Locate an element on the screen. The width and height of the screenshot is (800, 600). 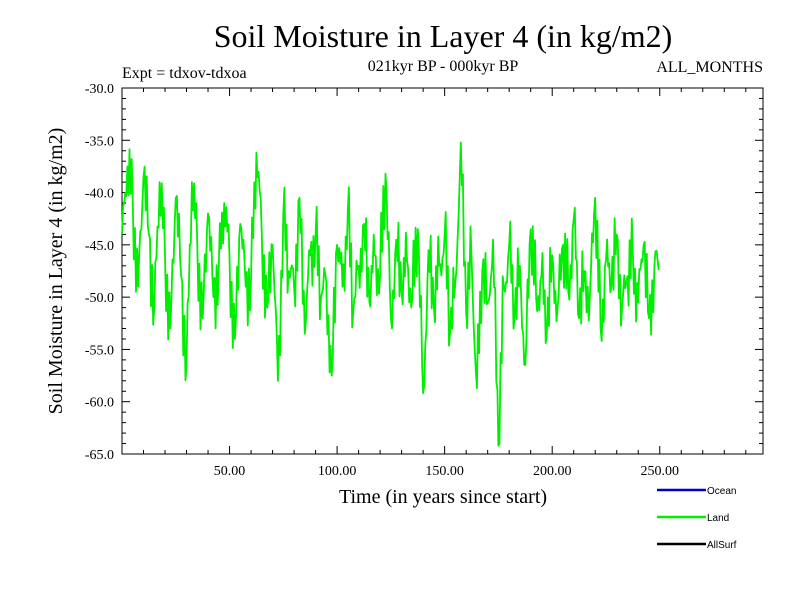
x-axis-label: Time (in years since start) is located at coordinates (443, 497).